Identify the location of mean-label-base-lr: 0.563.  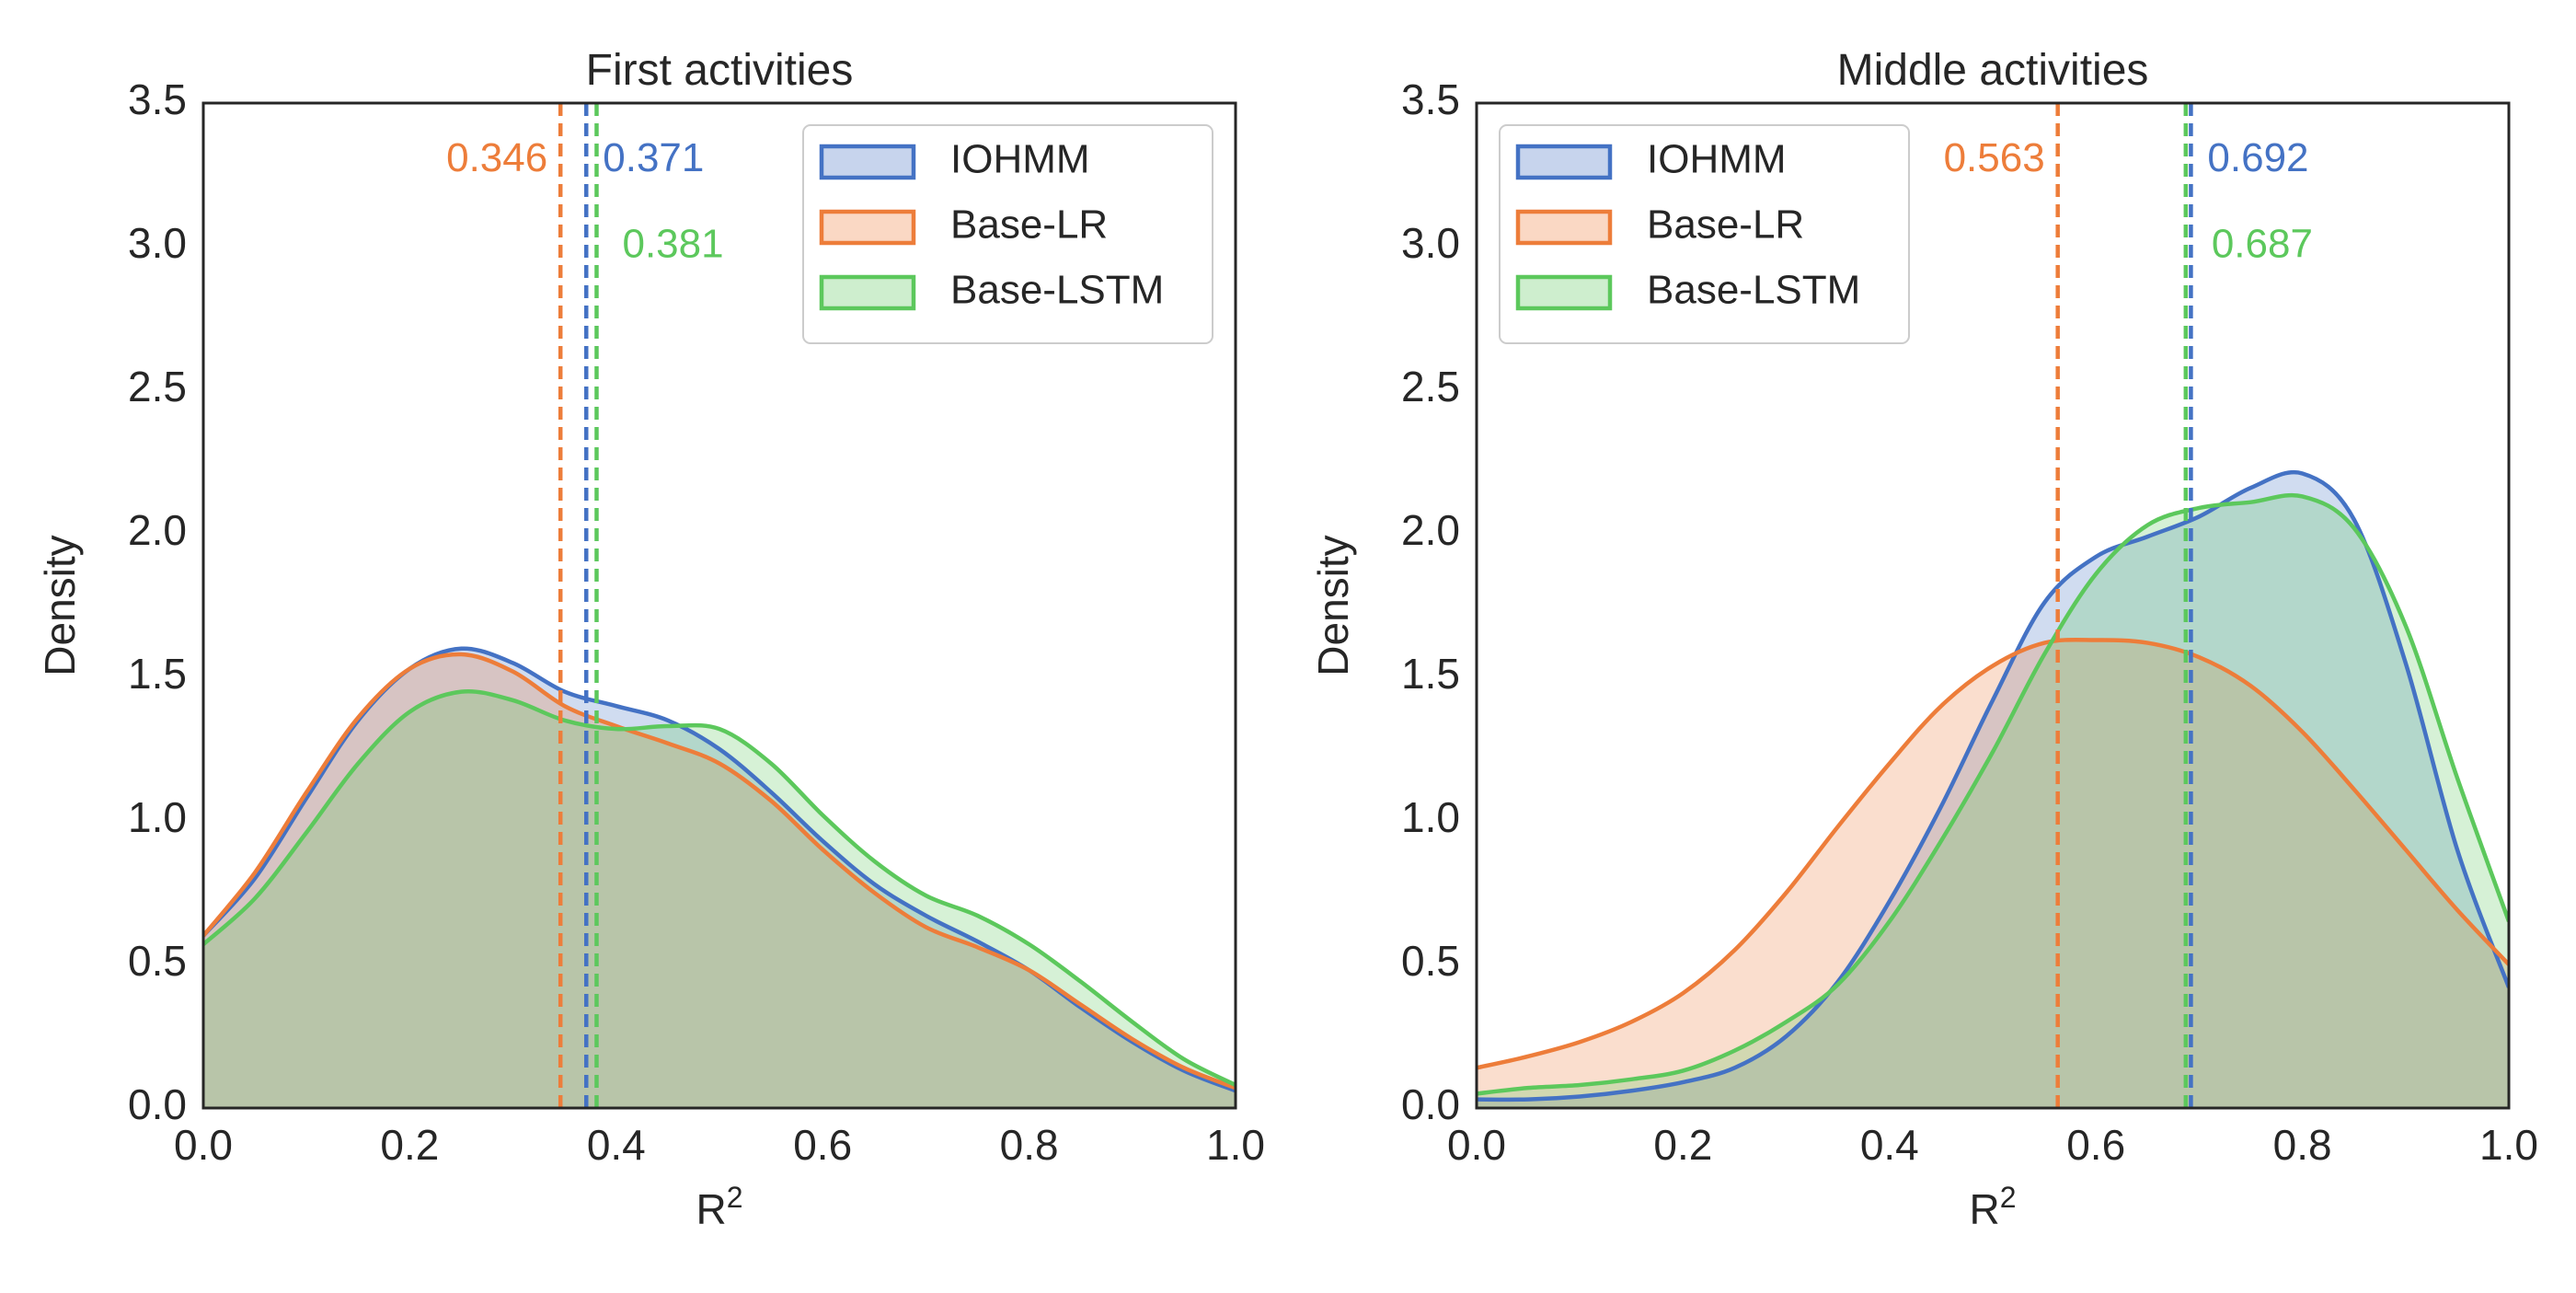
(1994, 157).